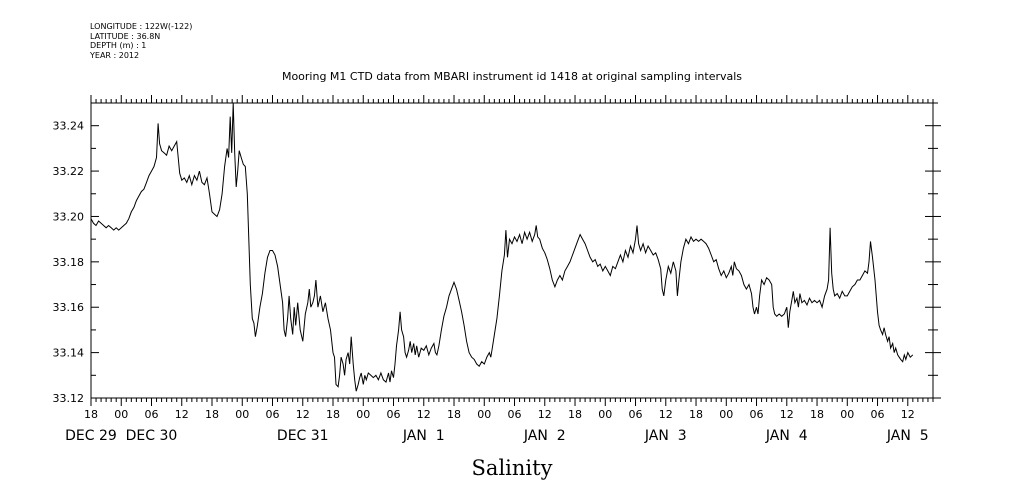 The width and height of the screenshot is (1009, 504). What do you see at coordinates (69, 307) in the screenshot?
I see `y-tick-label: 33.16` at bounding box center [69, 307].